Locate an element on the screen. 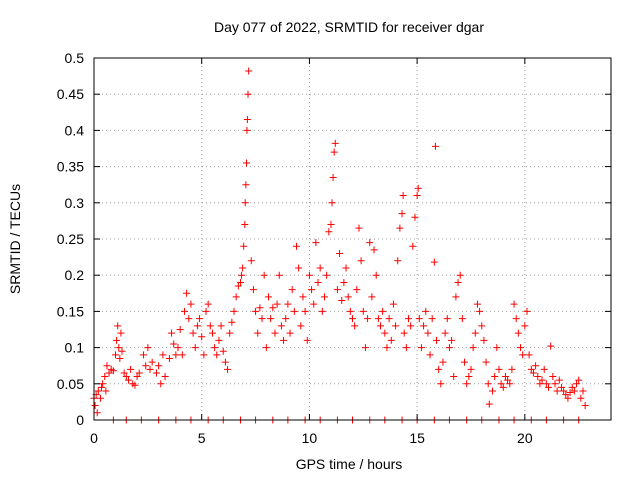 The height and width of the screenshot is (480, 640). x-tick-label: 10 is located at coordinates (310, 438).